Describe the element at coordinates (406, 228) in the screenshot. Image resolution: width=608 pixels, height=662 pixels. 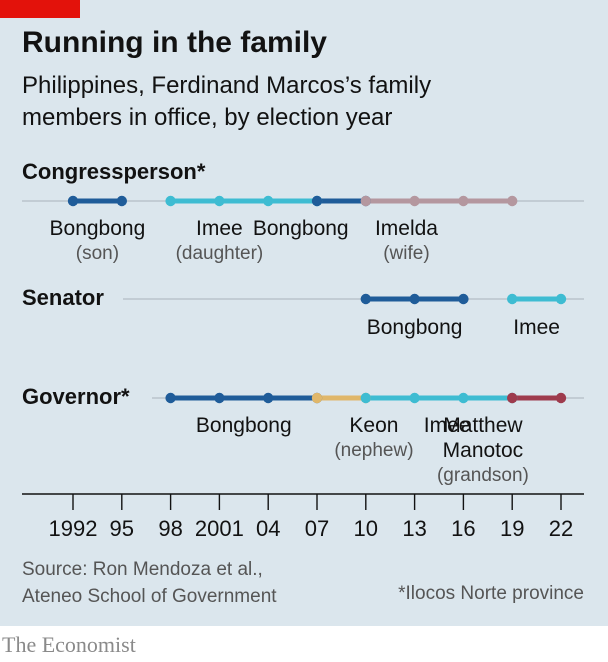
I see `segment-member-label: Imelda` at that location.